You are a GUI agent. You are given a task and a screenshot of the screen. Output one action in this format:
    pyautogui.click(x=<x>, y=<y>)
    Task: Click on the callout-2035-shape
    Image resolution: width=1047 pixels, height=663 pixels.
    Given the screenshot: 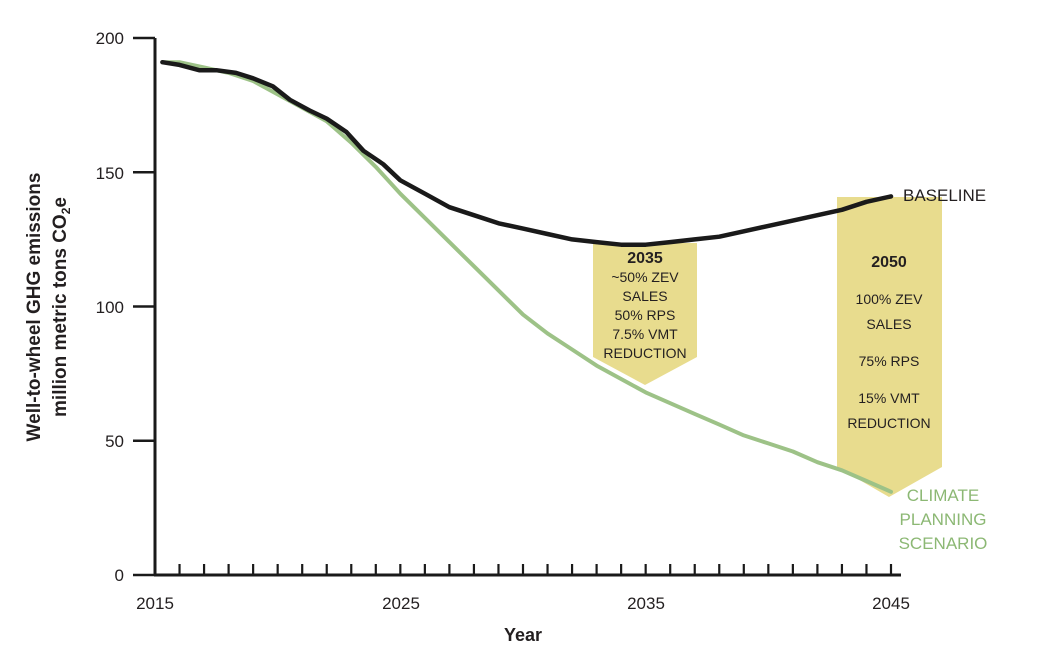 What is the action you would take?
    pyautogui.click(x=645, y=314)
    